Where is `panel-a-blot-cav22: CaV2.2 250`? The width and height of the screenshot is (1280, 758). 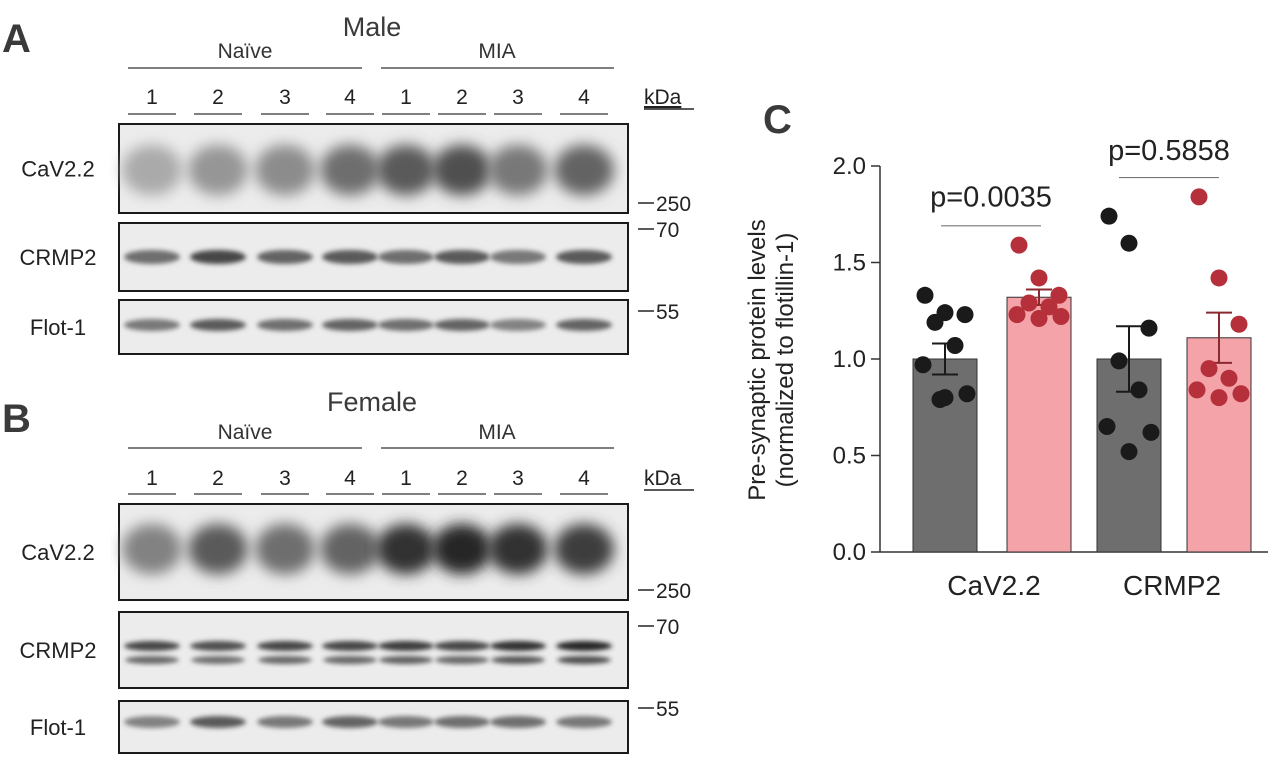 panel-a-blot-cav22: CaV2.2 250 is located at coordinates (356, 169).